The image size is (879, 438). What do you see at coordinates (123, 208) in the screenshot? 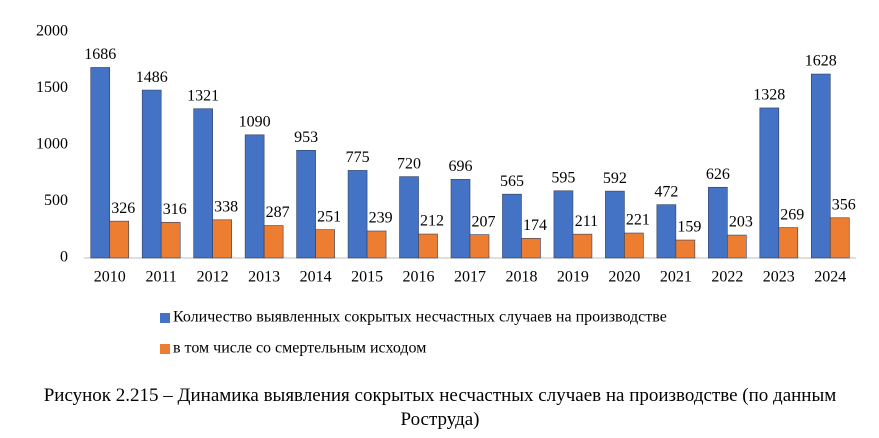
I see `value-label: 326` at bounding box center [123, 208].